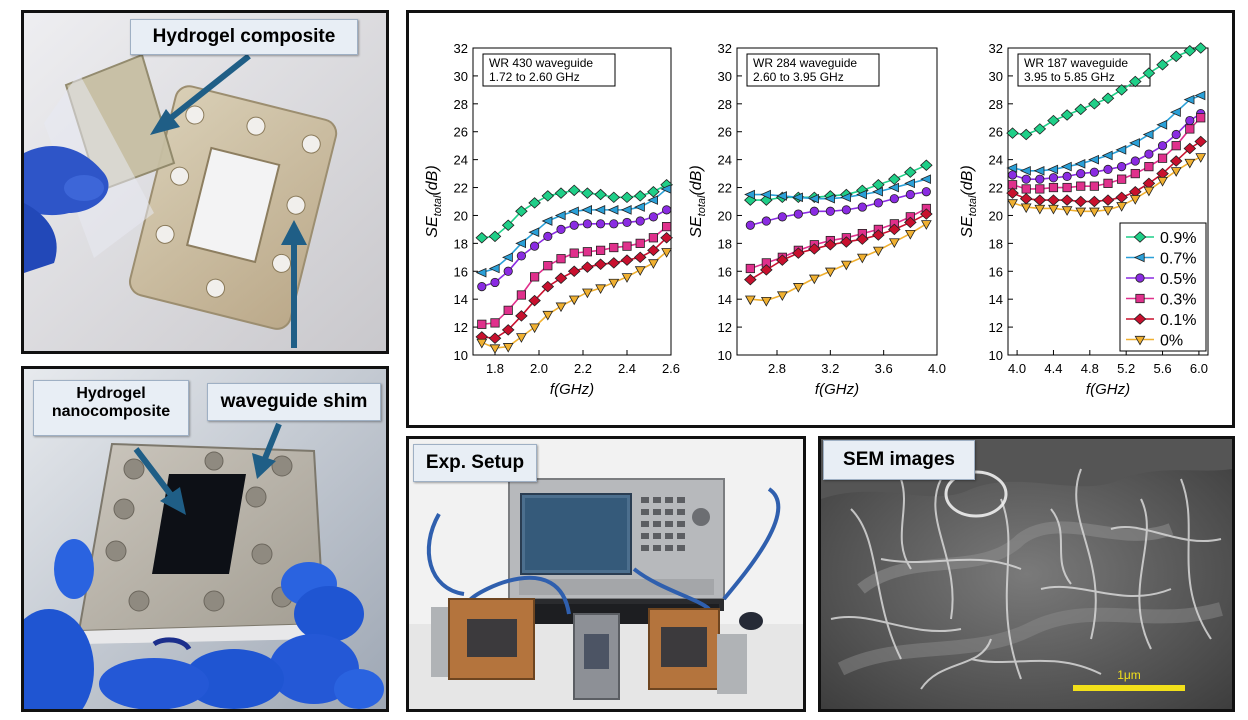  Describe the element at coordinates (541, 63) in the screenshot. I see `waveguide-name: WR 430 waveguide` at that location.